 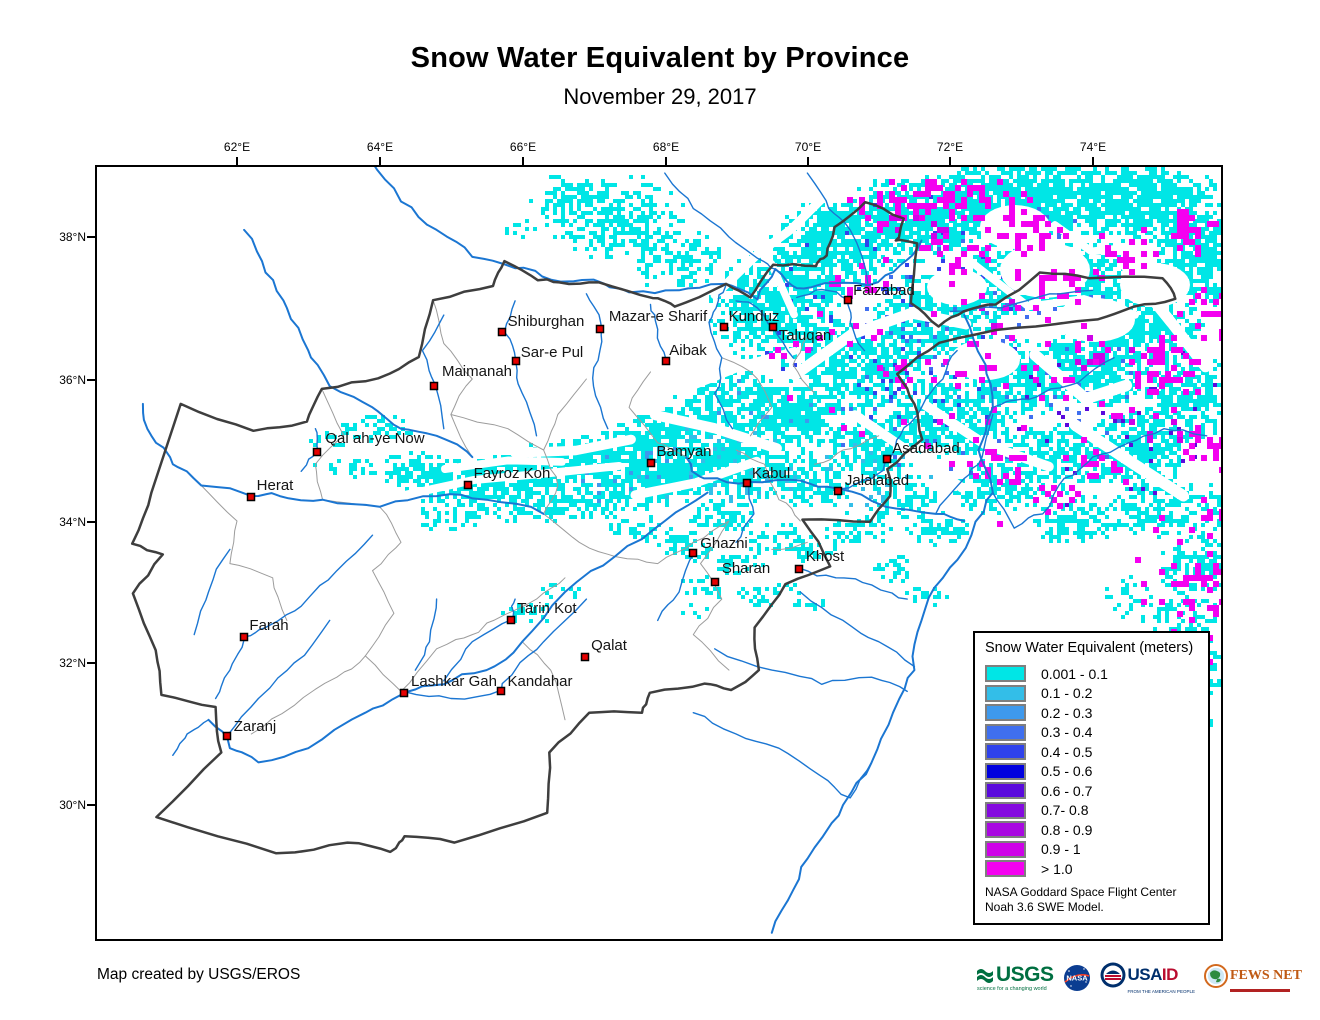 What do you see at coordinates (1067, 732) in the screenshot?
I see `legend-label: 0.3 - 0.4` at bounding box center [1067, 732].